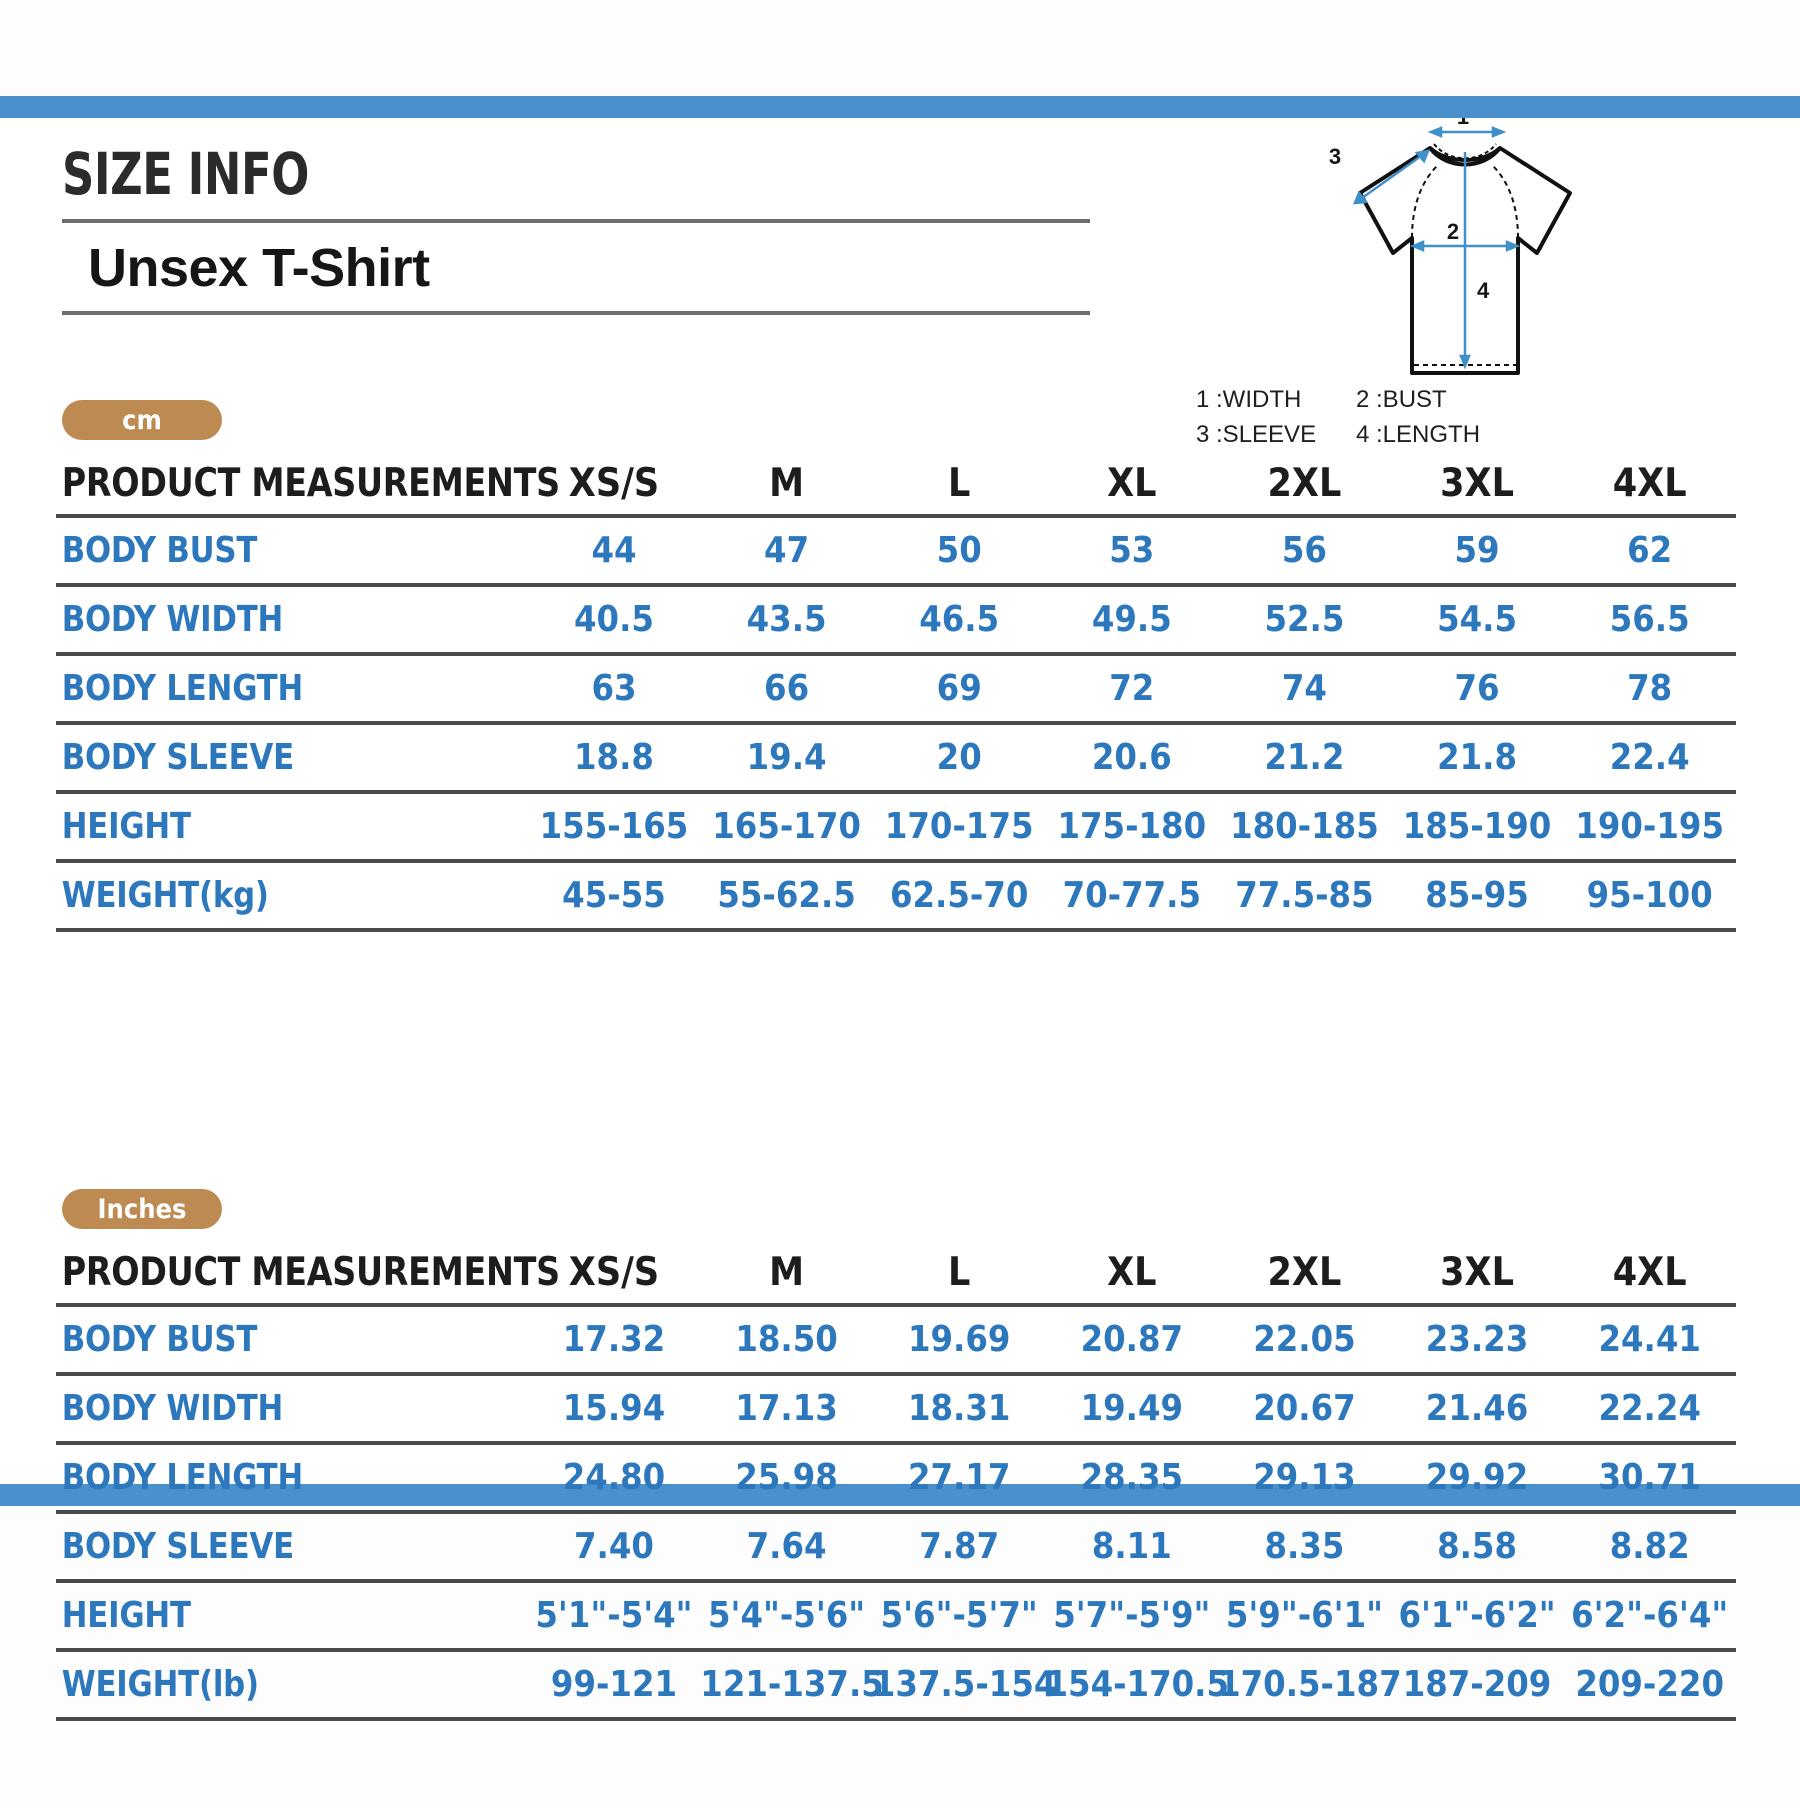 Image resolution: width=1800 pixels, height=1801 pixels. What do you see at coordinates (787, 1615) in the screenshot?
I see `cell-value: 5'4"-5'6"` at bounding box center [787, 1615].